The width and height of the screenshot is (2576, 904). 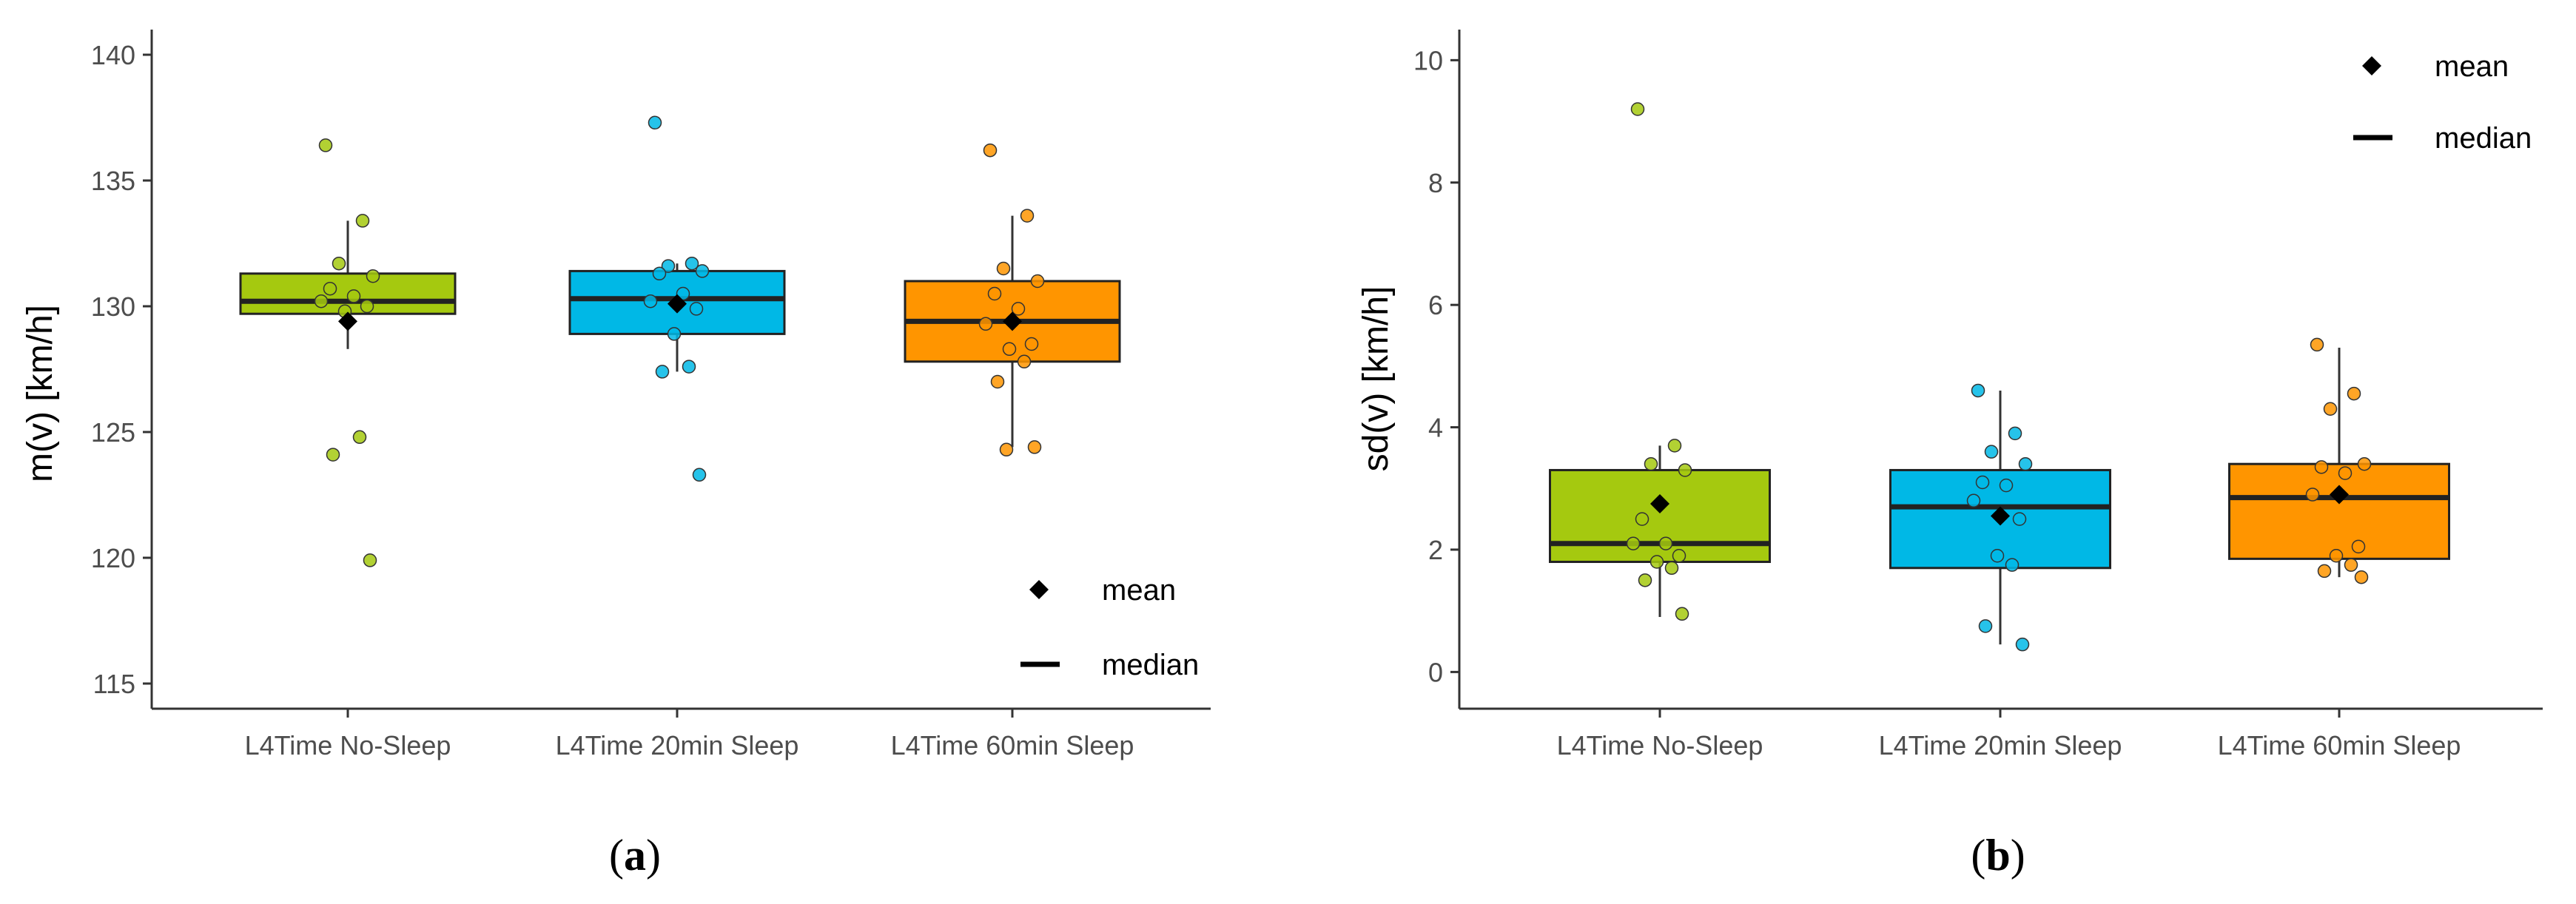 I want to click on y-tick-label: 8, so click(x=1435, y=183).